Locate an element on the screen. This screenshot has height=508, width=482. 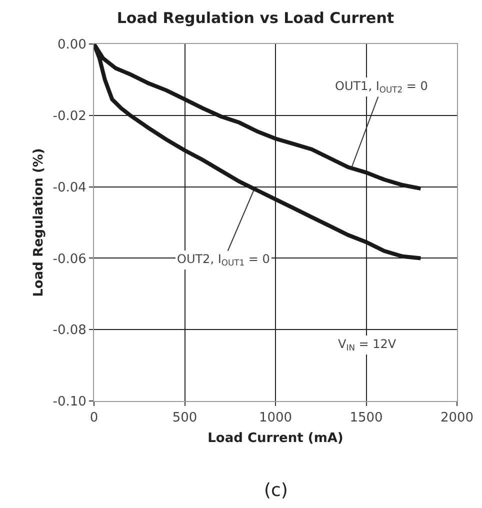
x-tick-label: 1500 is located at coordinates (366, 418).